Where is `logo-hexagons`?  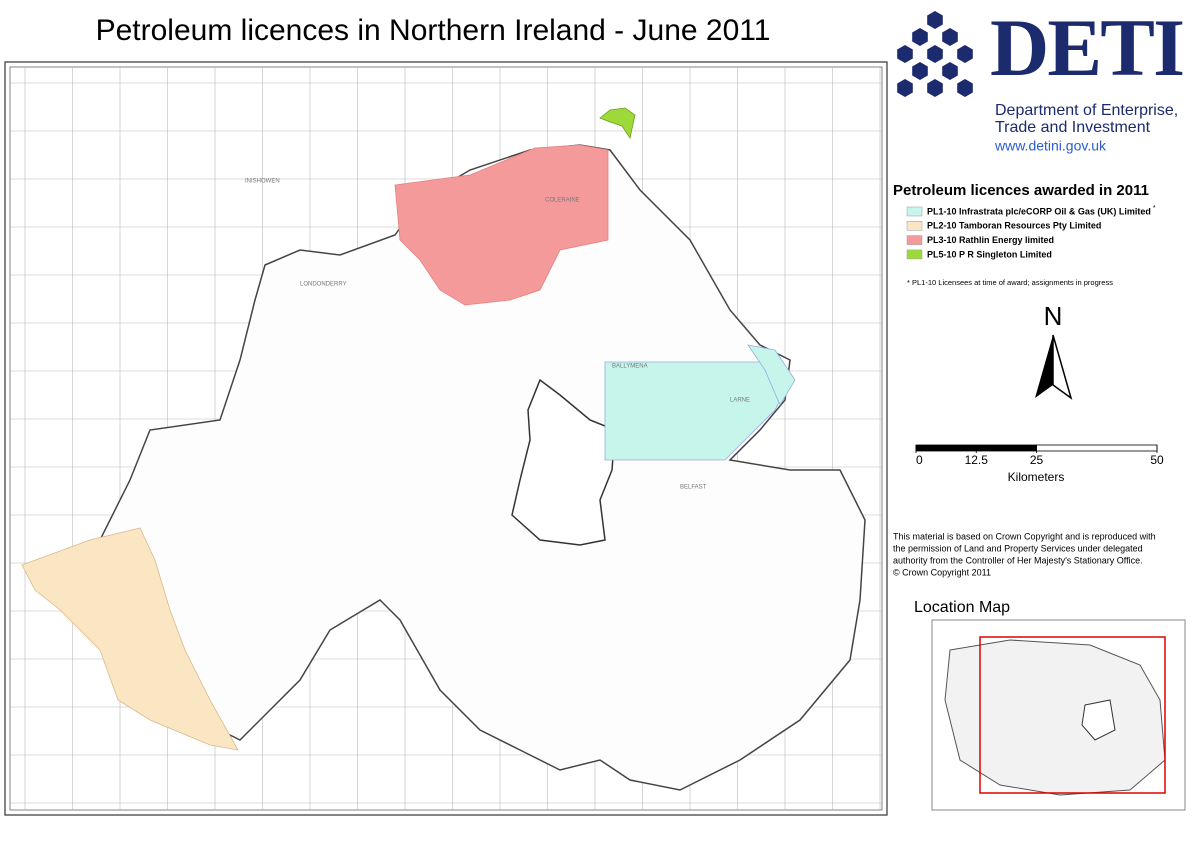 logo-hexagons is located at coordinates (935, 54).